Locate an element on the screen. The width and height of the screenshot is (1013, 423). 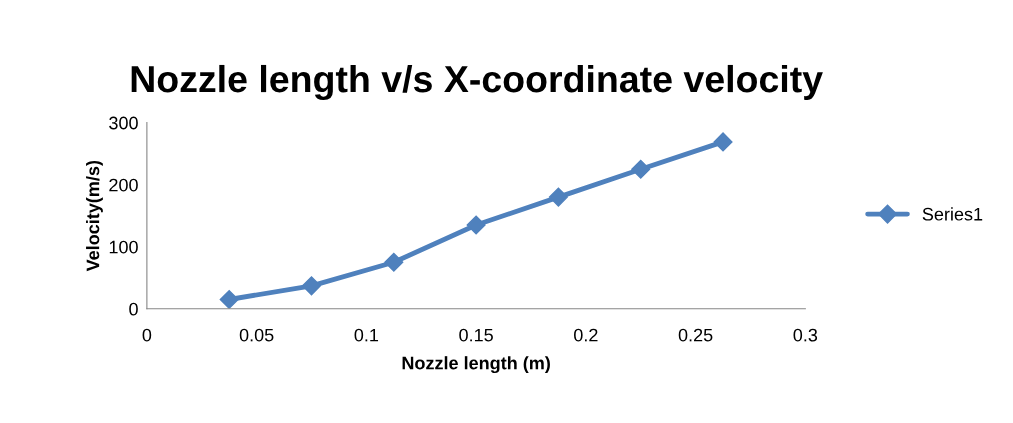
x-tick-label: 0 is located at coordinates (147, 335).